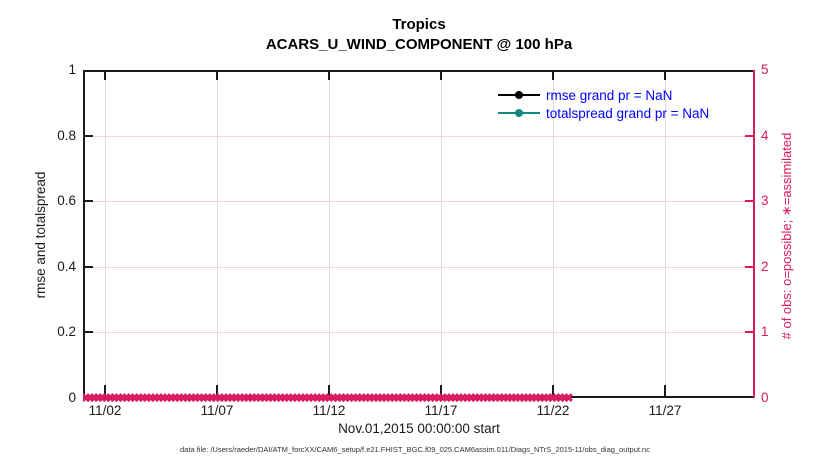  What do you see at coordinates (66, 266) in the screenshot?
I see `y-tick-label-left: 0.4` at bounding box center [66, 266].